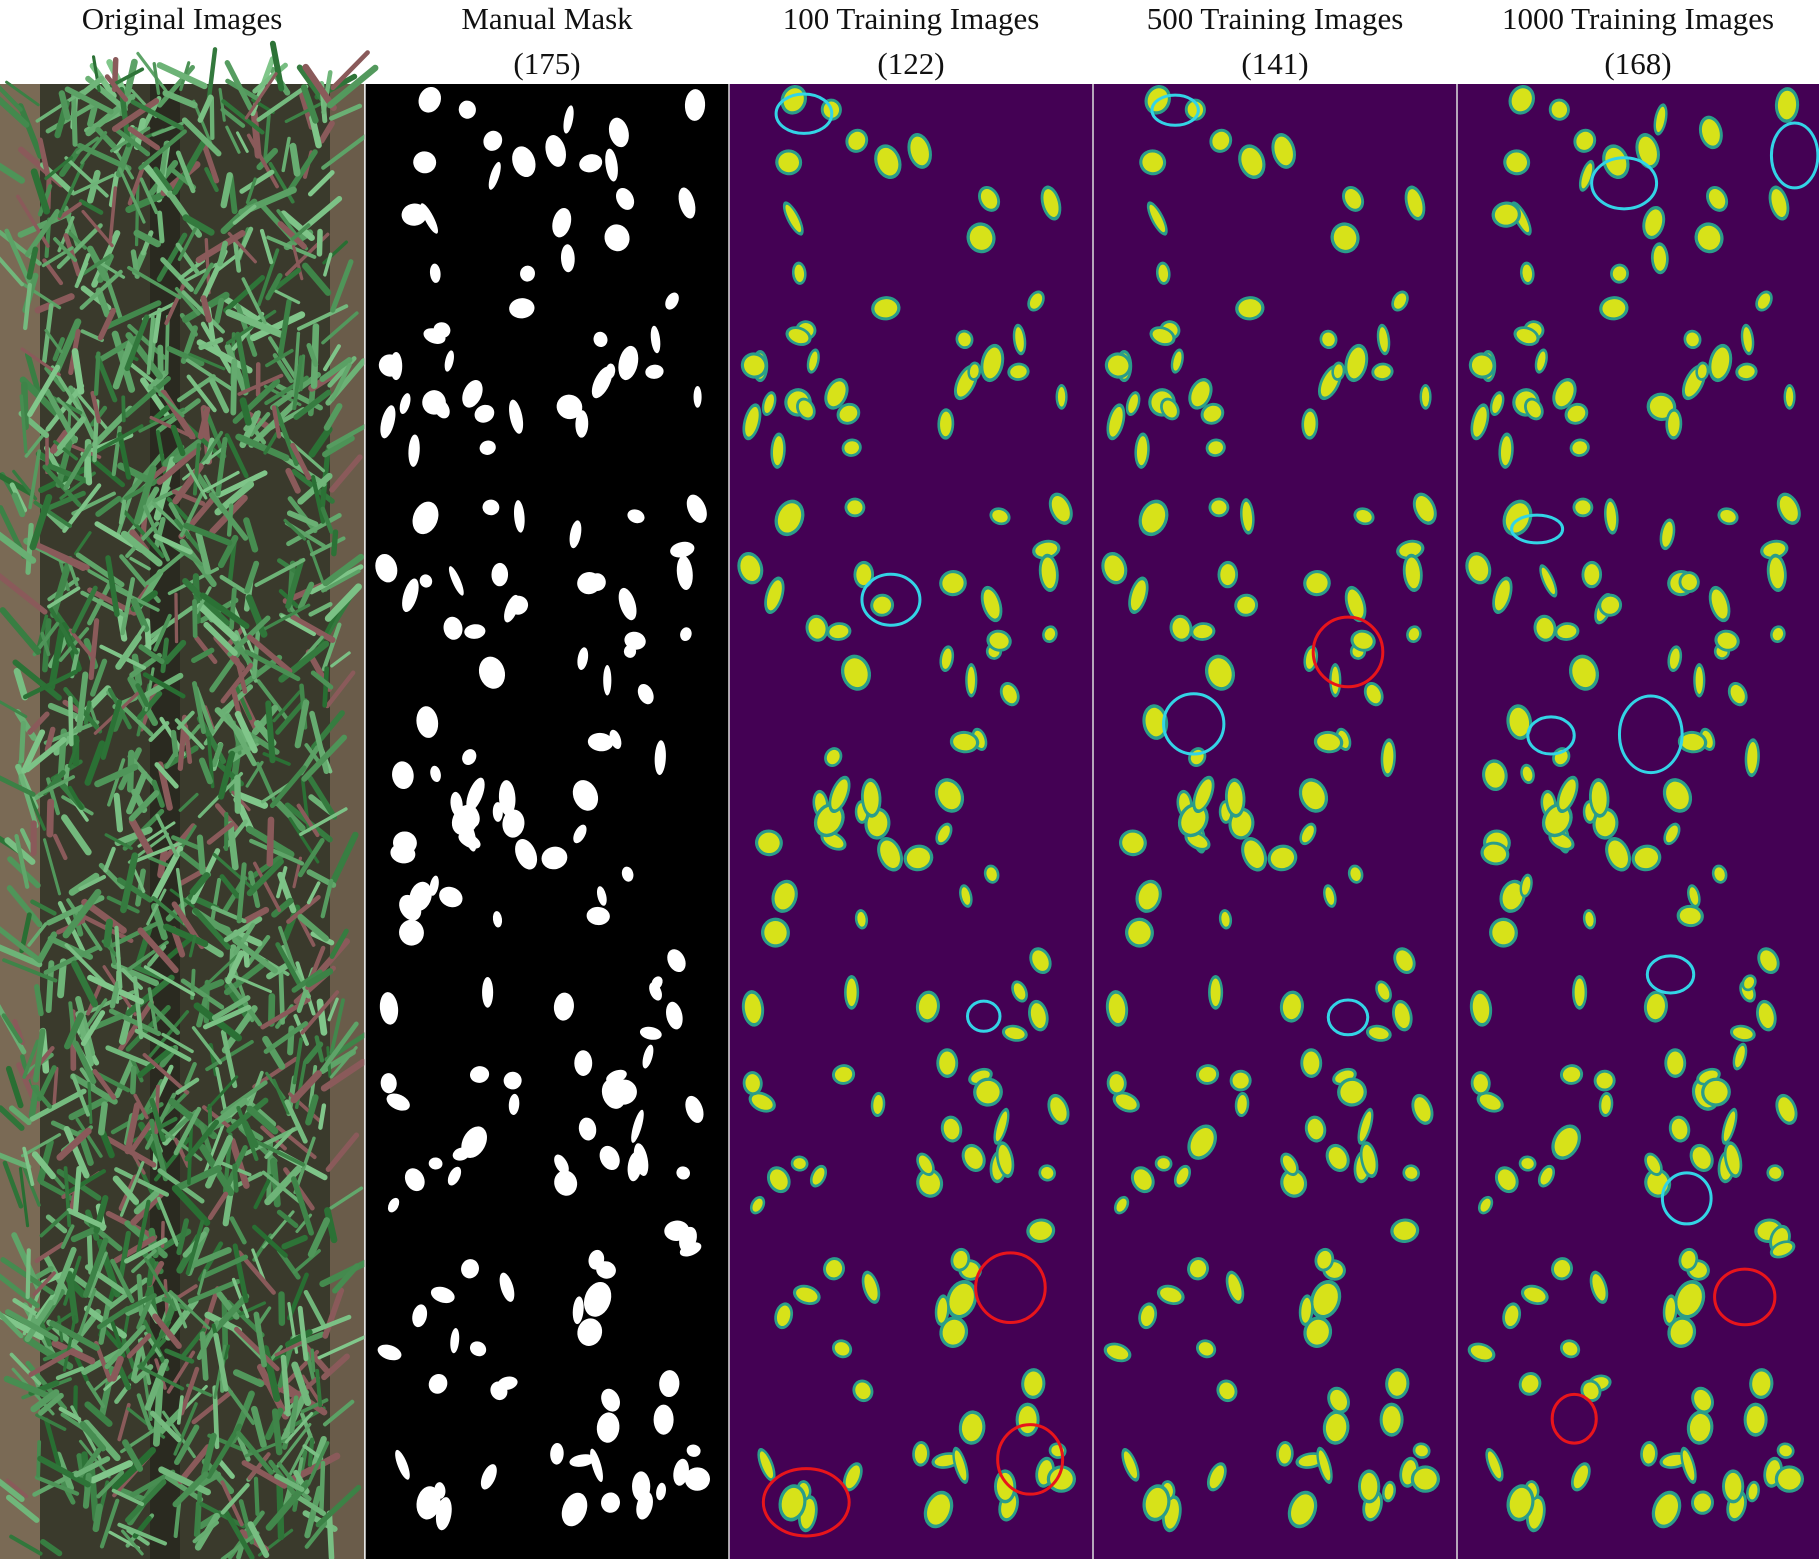  I want to click on highlight-circle, so click(1551, 735).